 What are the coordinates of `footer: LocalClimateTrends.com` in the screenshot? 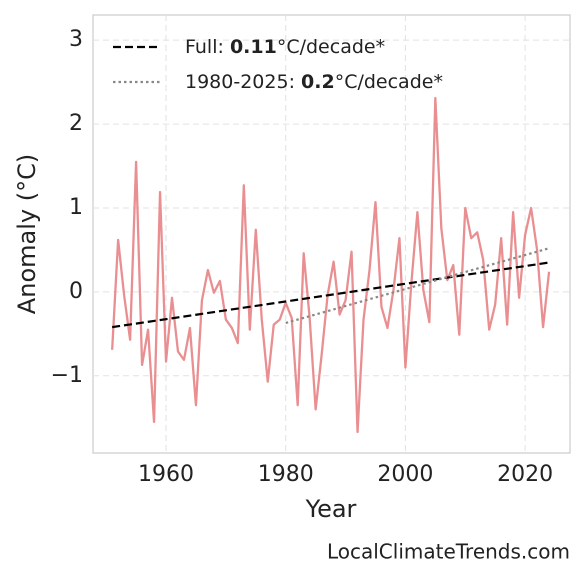 It's located at (448, 552).